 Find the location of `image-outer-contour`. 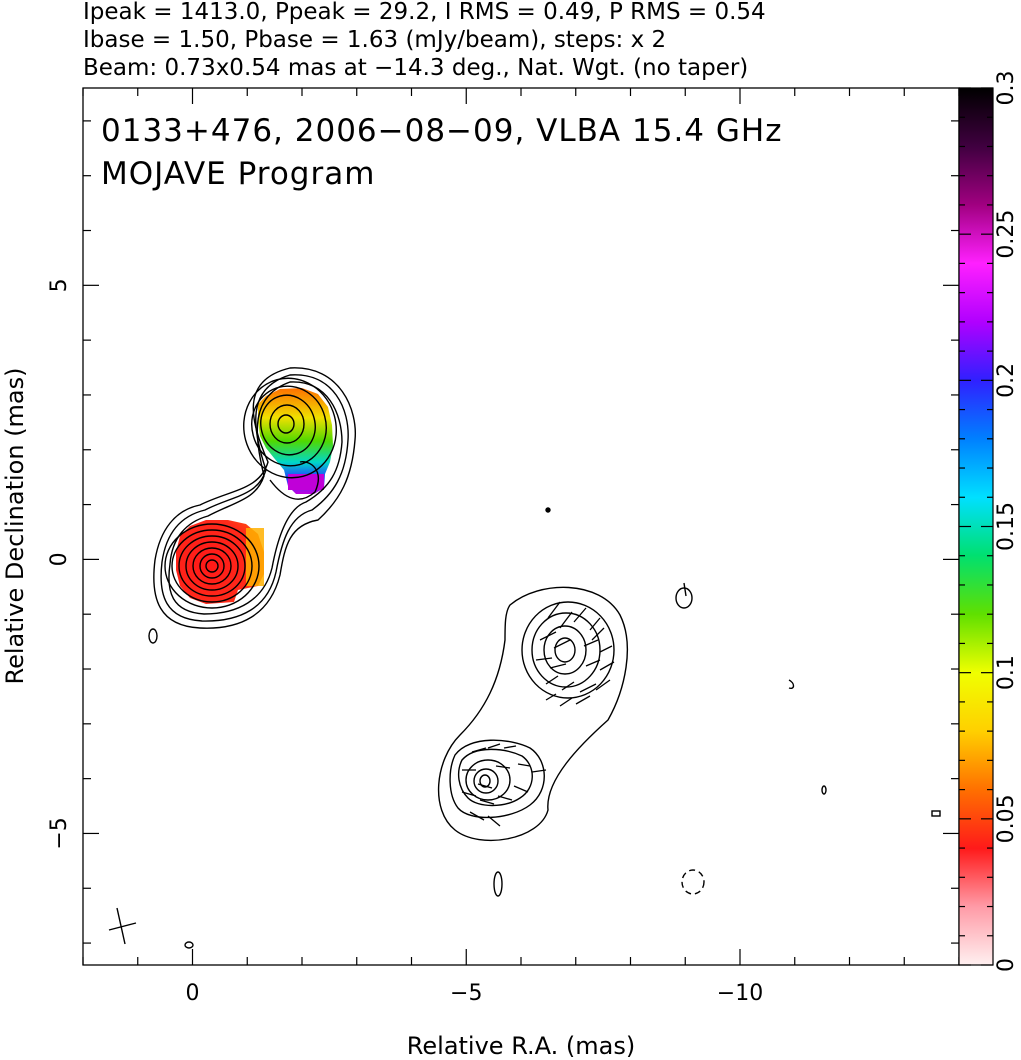

image-outer-contour is located at coordinates (533, 714).